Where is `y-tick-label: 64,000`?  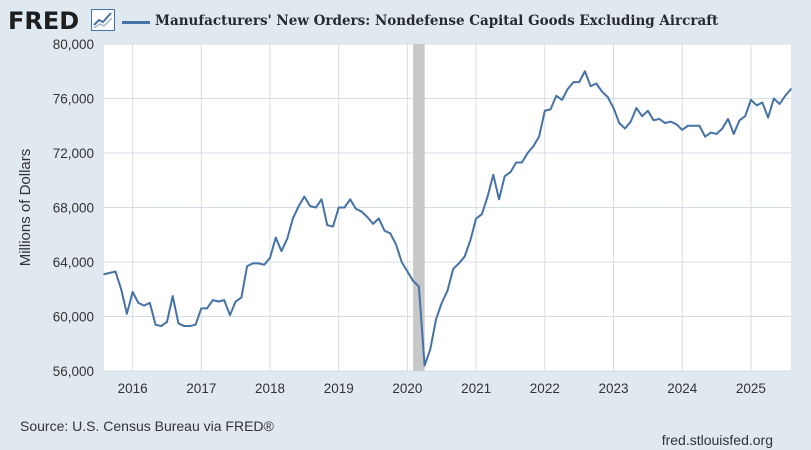
y-tick-label: 64,000 is located at coordinates (73, 262).